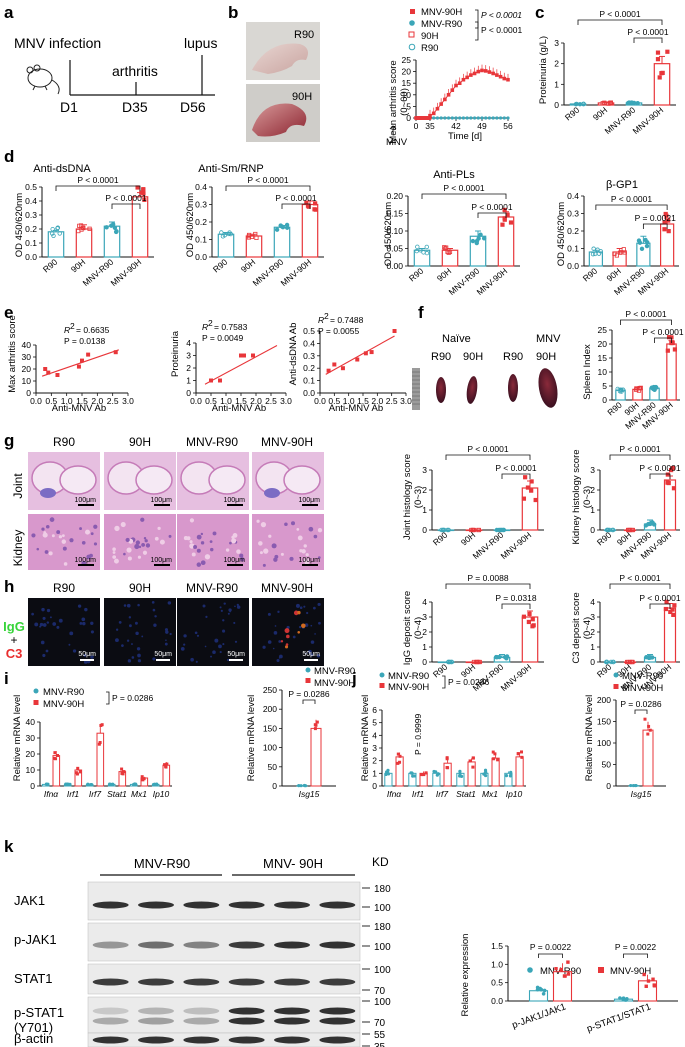 Image resolution: width=685 pixels, height=1047 pixels. What do you see at coordinates (418, 497) in the screenshot?
I see `g-joint-yunit: (0~3)` at bounding box center [418, 497].